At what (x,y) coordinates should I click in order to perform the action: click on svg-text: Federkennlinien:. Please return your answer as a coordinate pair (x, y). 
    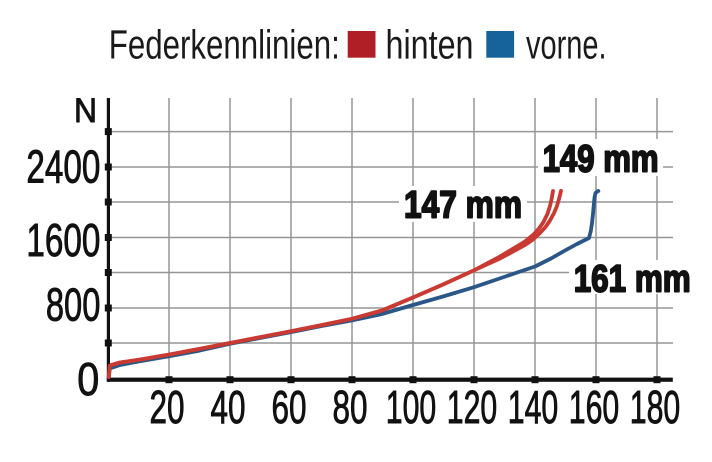
    Looking at the image, I should click on (224, 45).